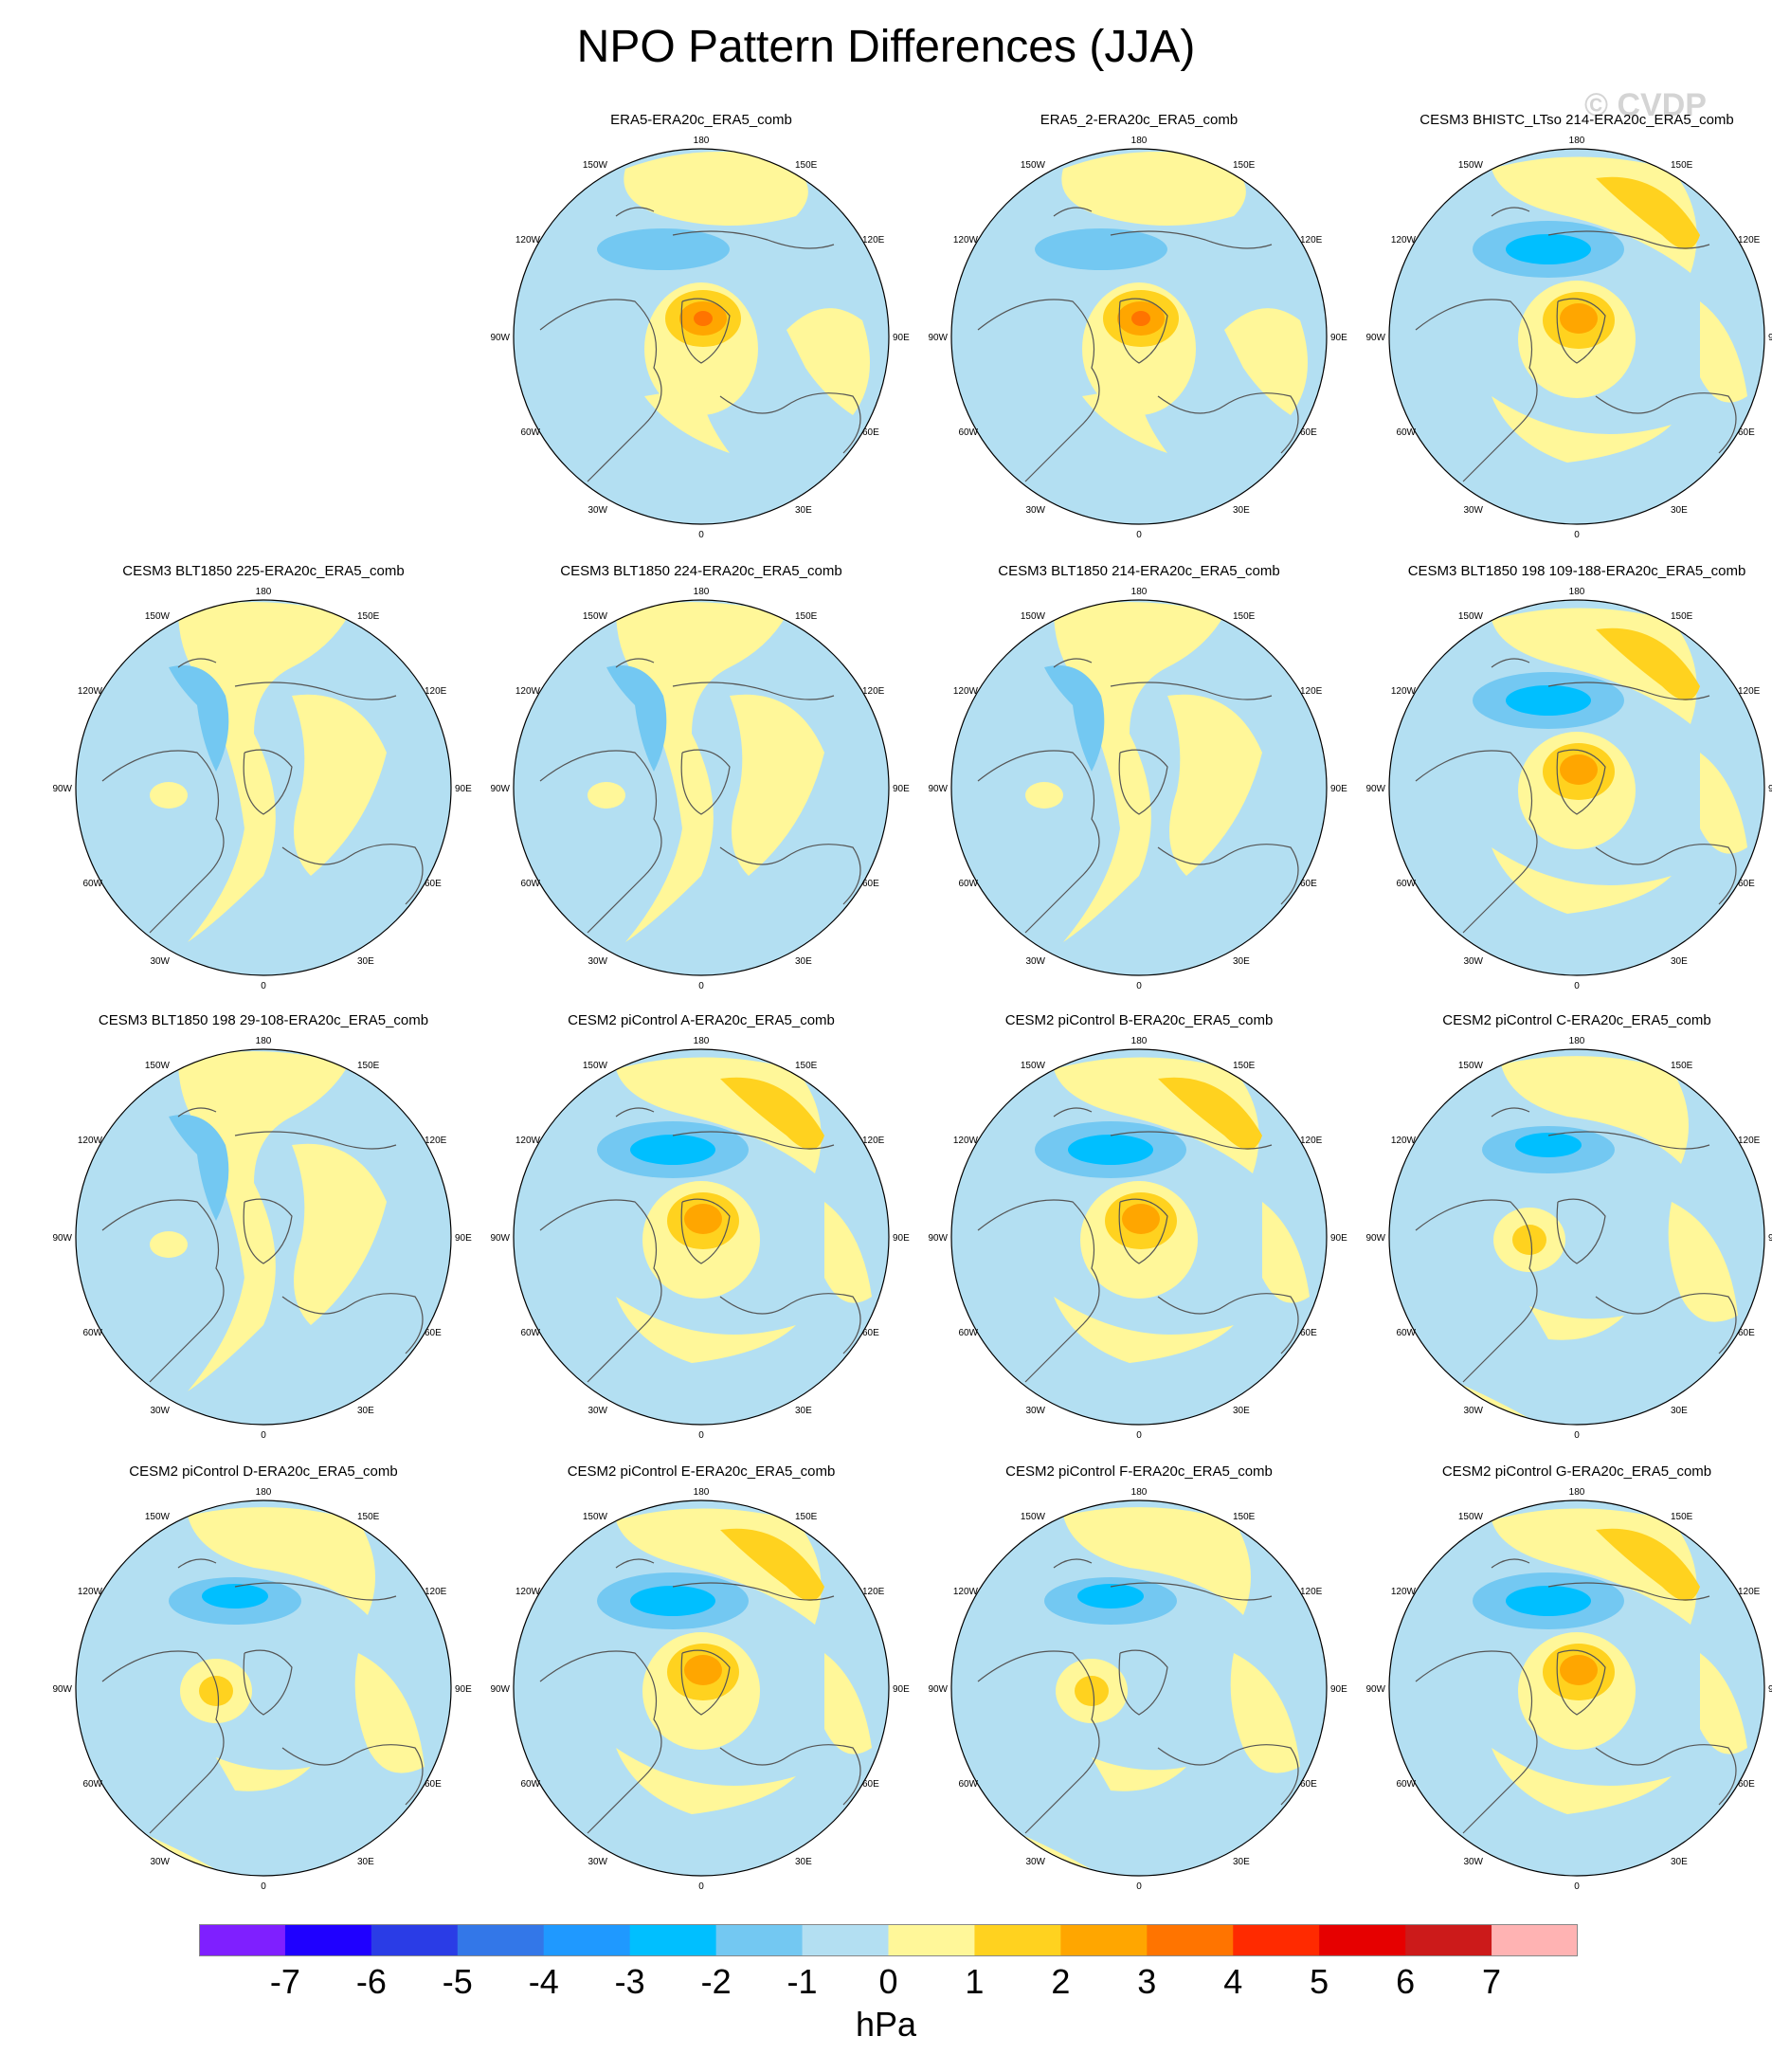 Image resolution: width=1772 pixels, height=2072 pixels. Describe the element at coordinates (629, 1981) in the screenshot. I see `colorbar-tick-label: -3` at that location.